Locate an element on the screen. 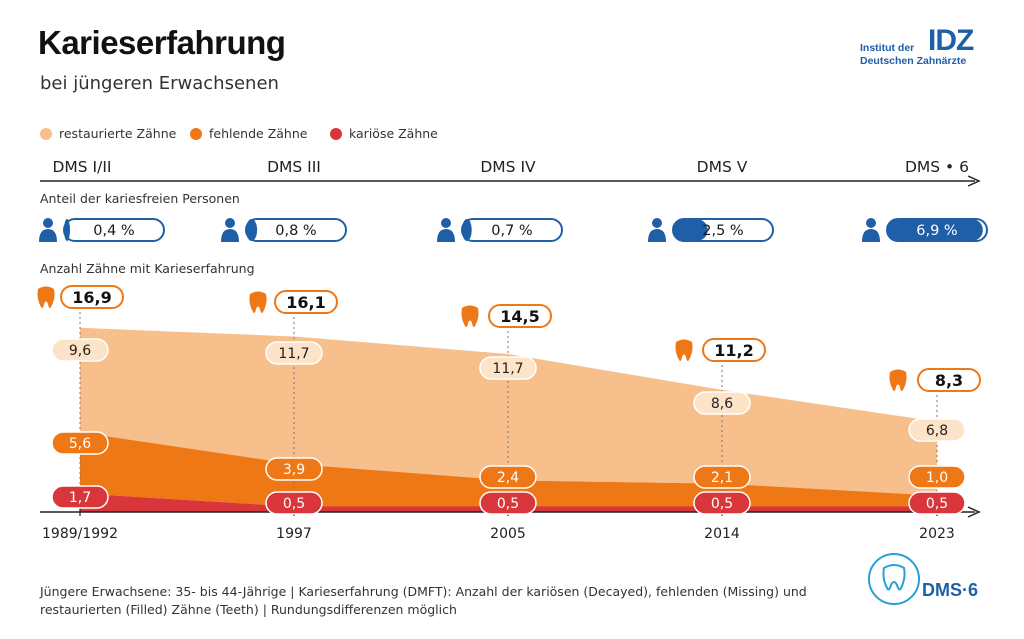  missing-value: 2,1 is located at coordinates (722, 478).